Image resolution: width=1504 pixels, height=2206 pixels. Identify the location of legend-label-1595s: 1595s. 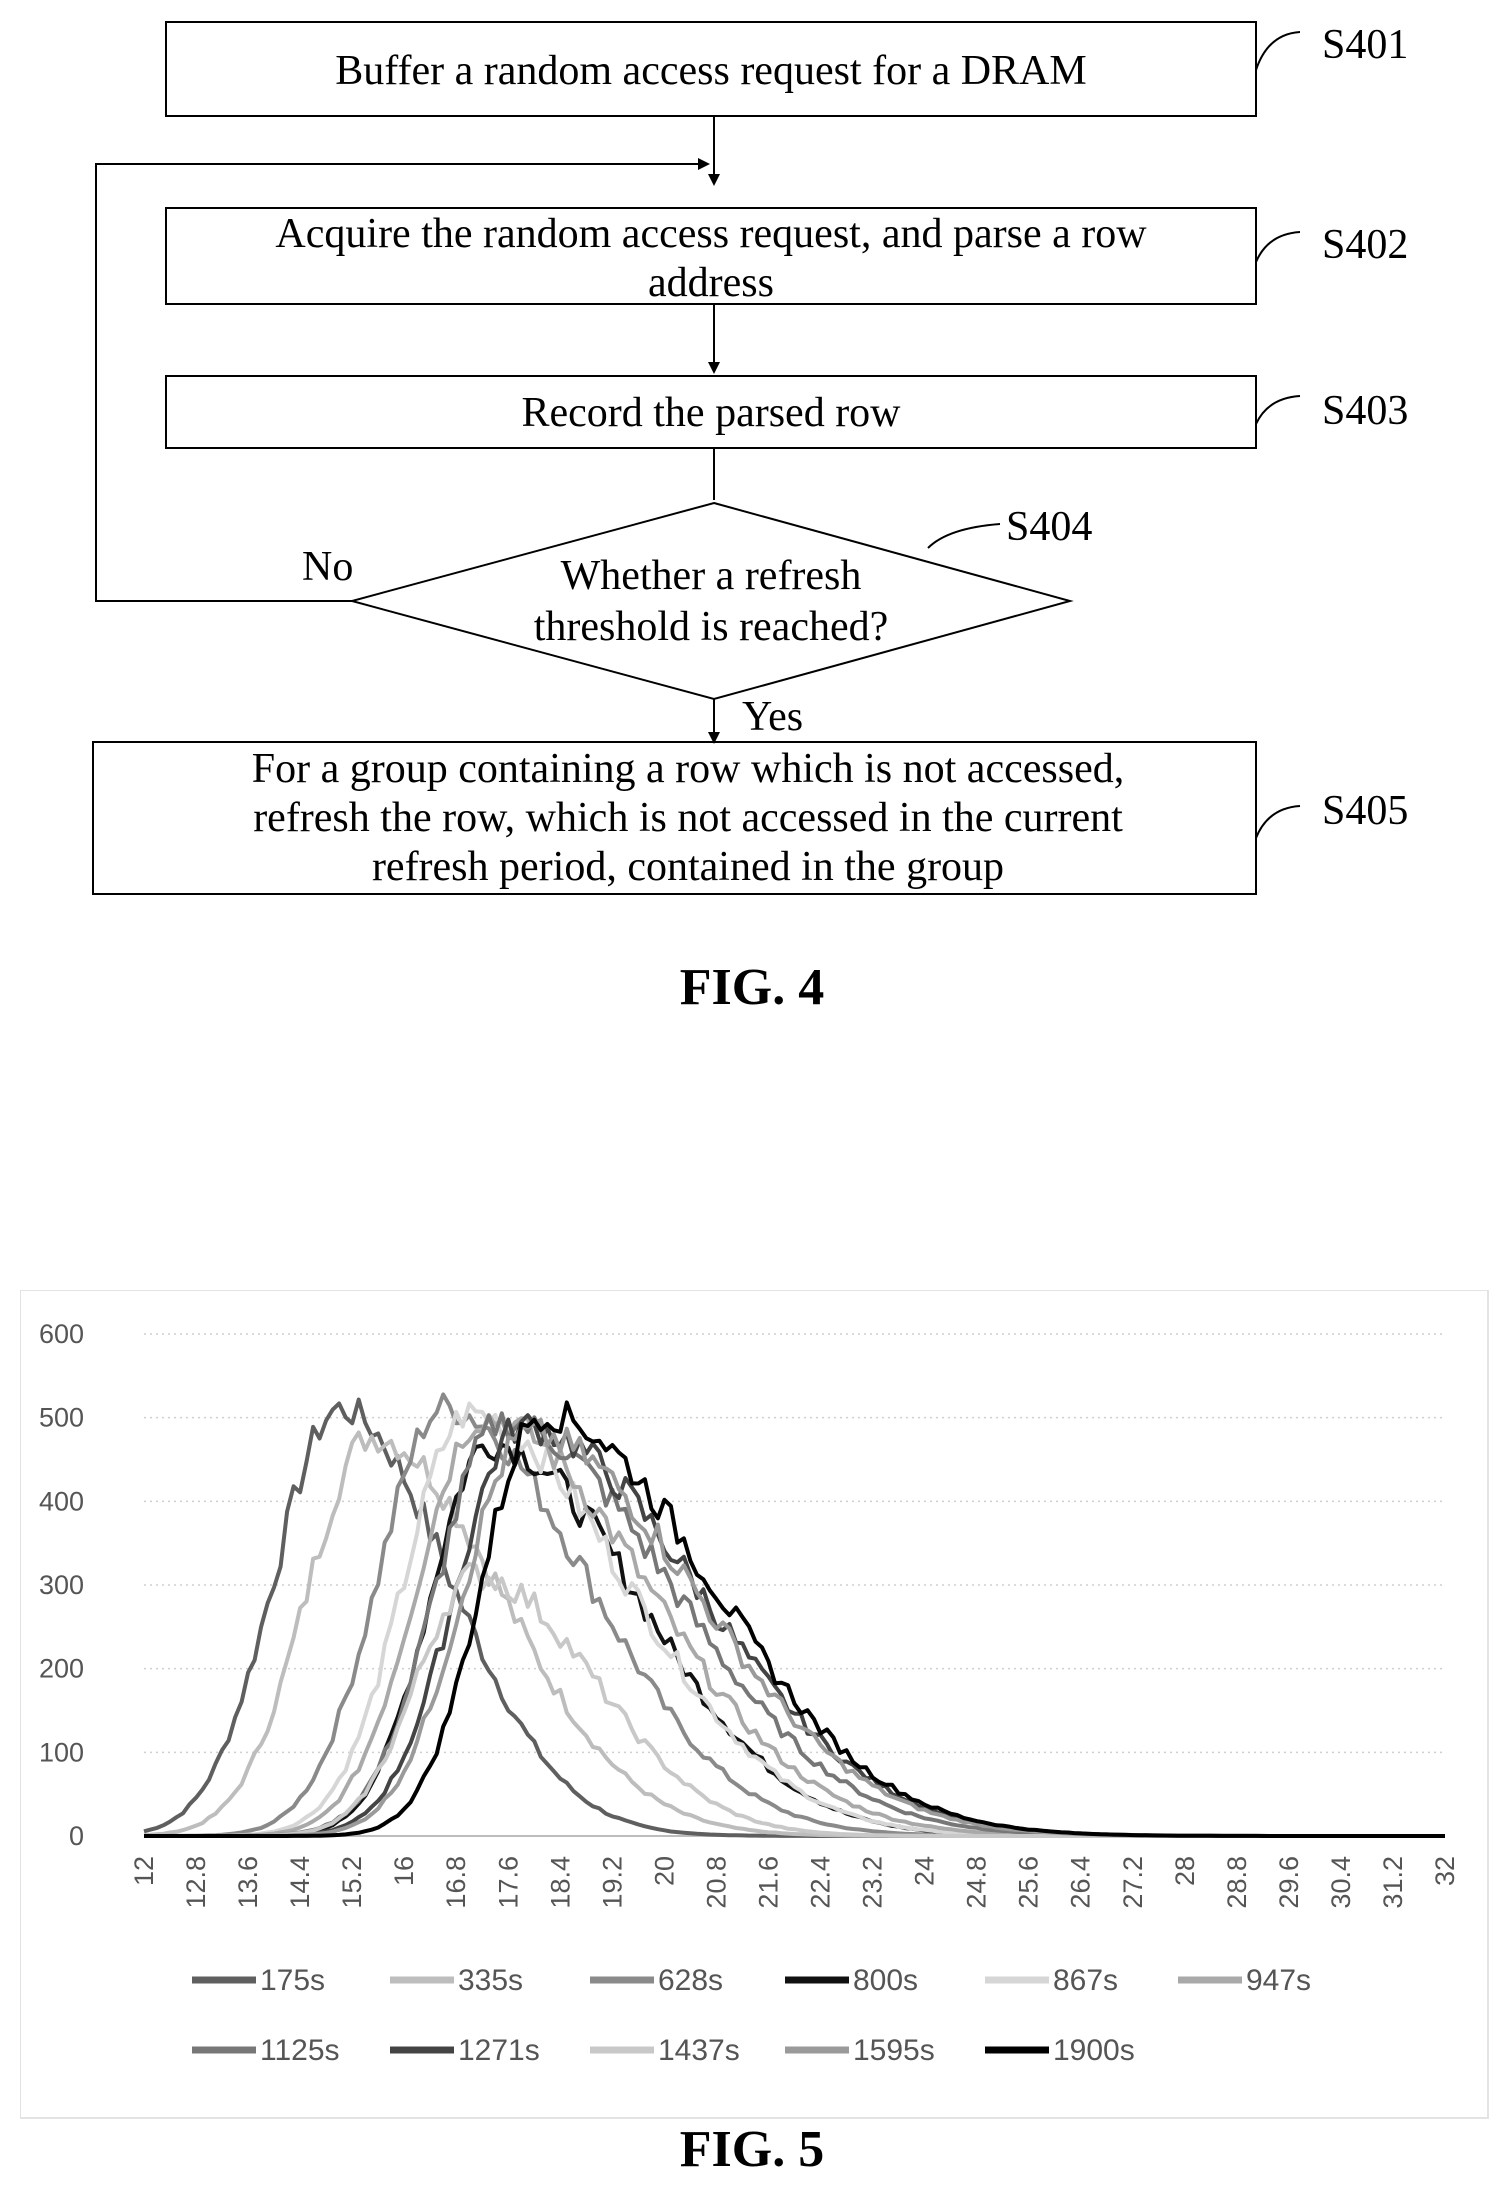
(894, 2050).